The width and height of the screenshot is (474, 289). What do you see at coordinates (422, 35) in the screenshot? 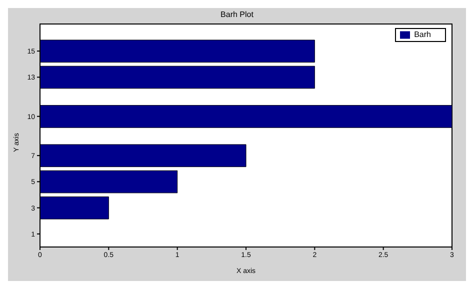
I see `legend-label: Barh` at bounding box center [422, 35].